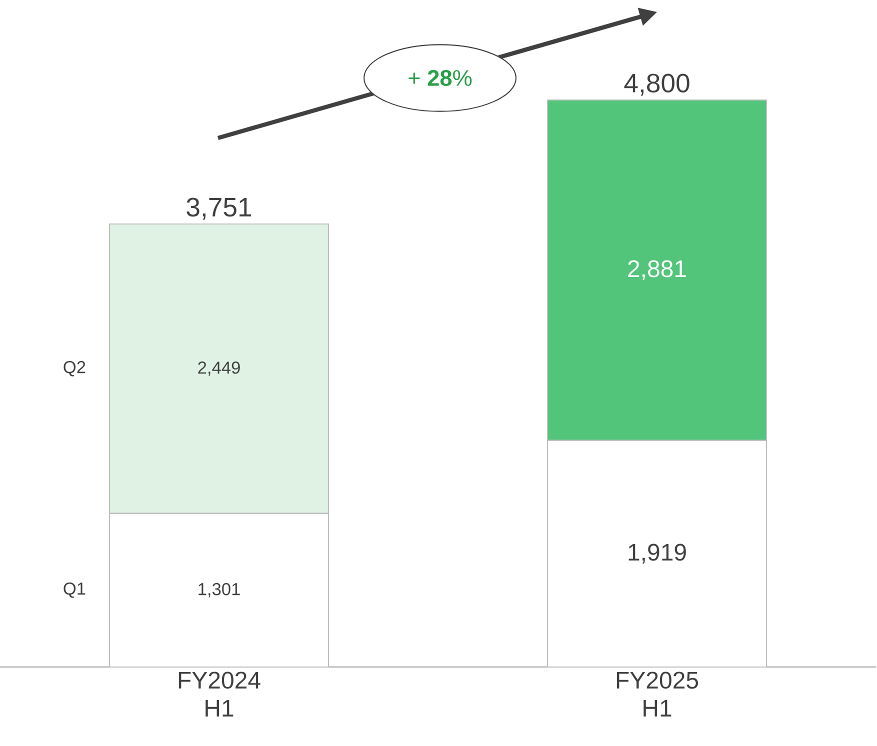  Describe the element at coordinates (219, 209) in the screenshot. I see `total-label: 3,751` at that location.